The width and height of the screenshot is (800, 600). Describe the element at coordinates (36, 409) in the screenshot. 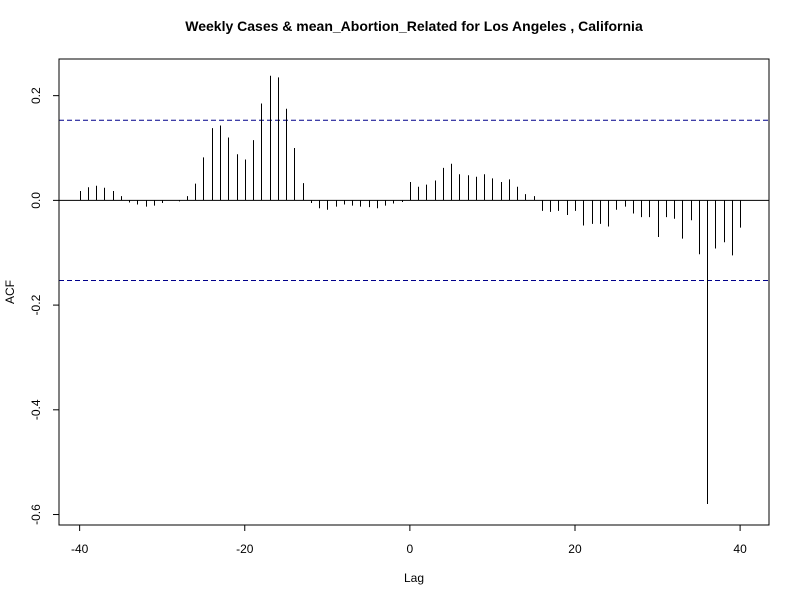

I see `y-tick-label: -0.4` at that location.